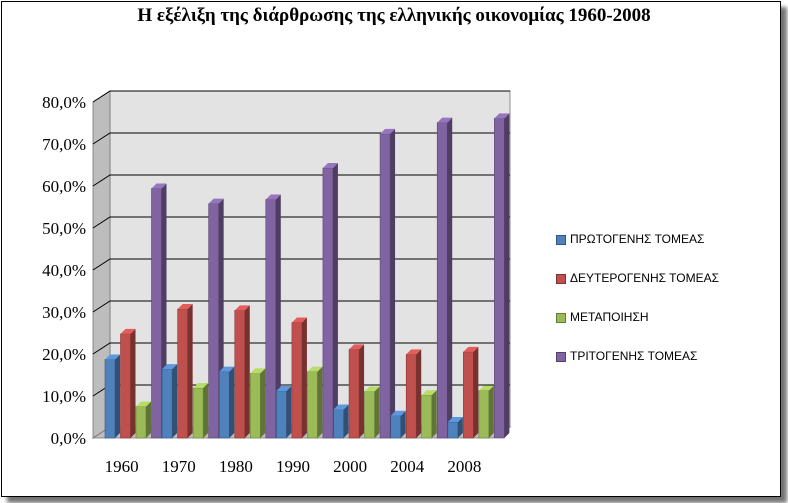  I want to click on legend-item: ΠΡΩΤΟΓΕΝΗΣ ΤΟΜΕΑΣ, so click(637, 251).